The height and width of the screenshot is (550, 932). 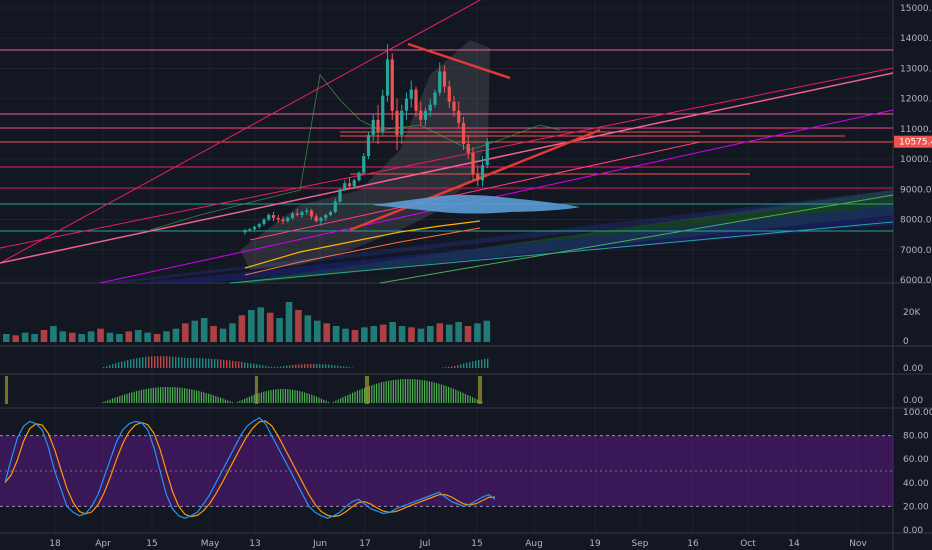 I want to click on price-tick-label: 9000.00, so click(x=916, y=190).